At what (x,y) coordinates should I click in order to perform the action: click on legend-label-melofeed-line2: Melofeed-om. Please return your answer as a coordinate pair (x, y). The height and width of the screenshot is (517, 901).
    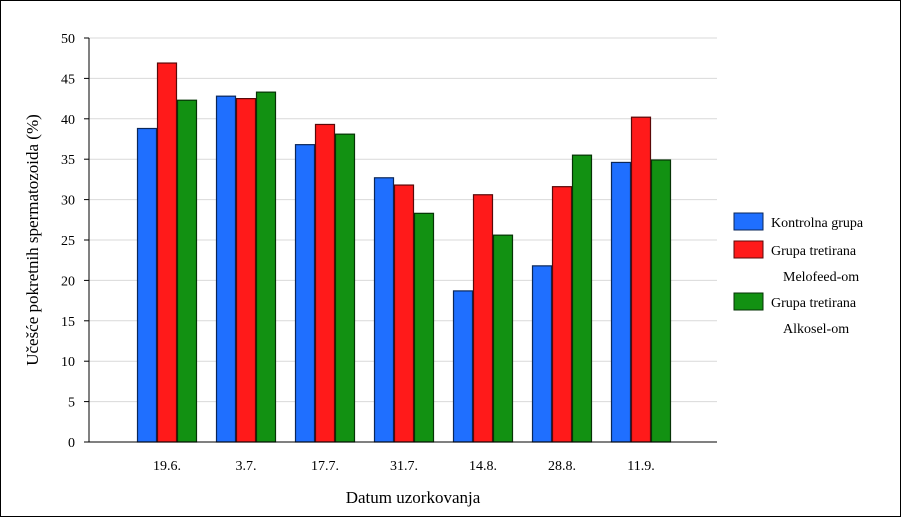
    Looking at the image, I should click on (821, 277).